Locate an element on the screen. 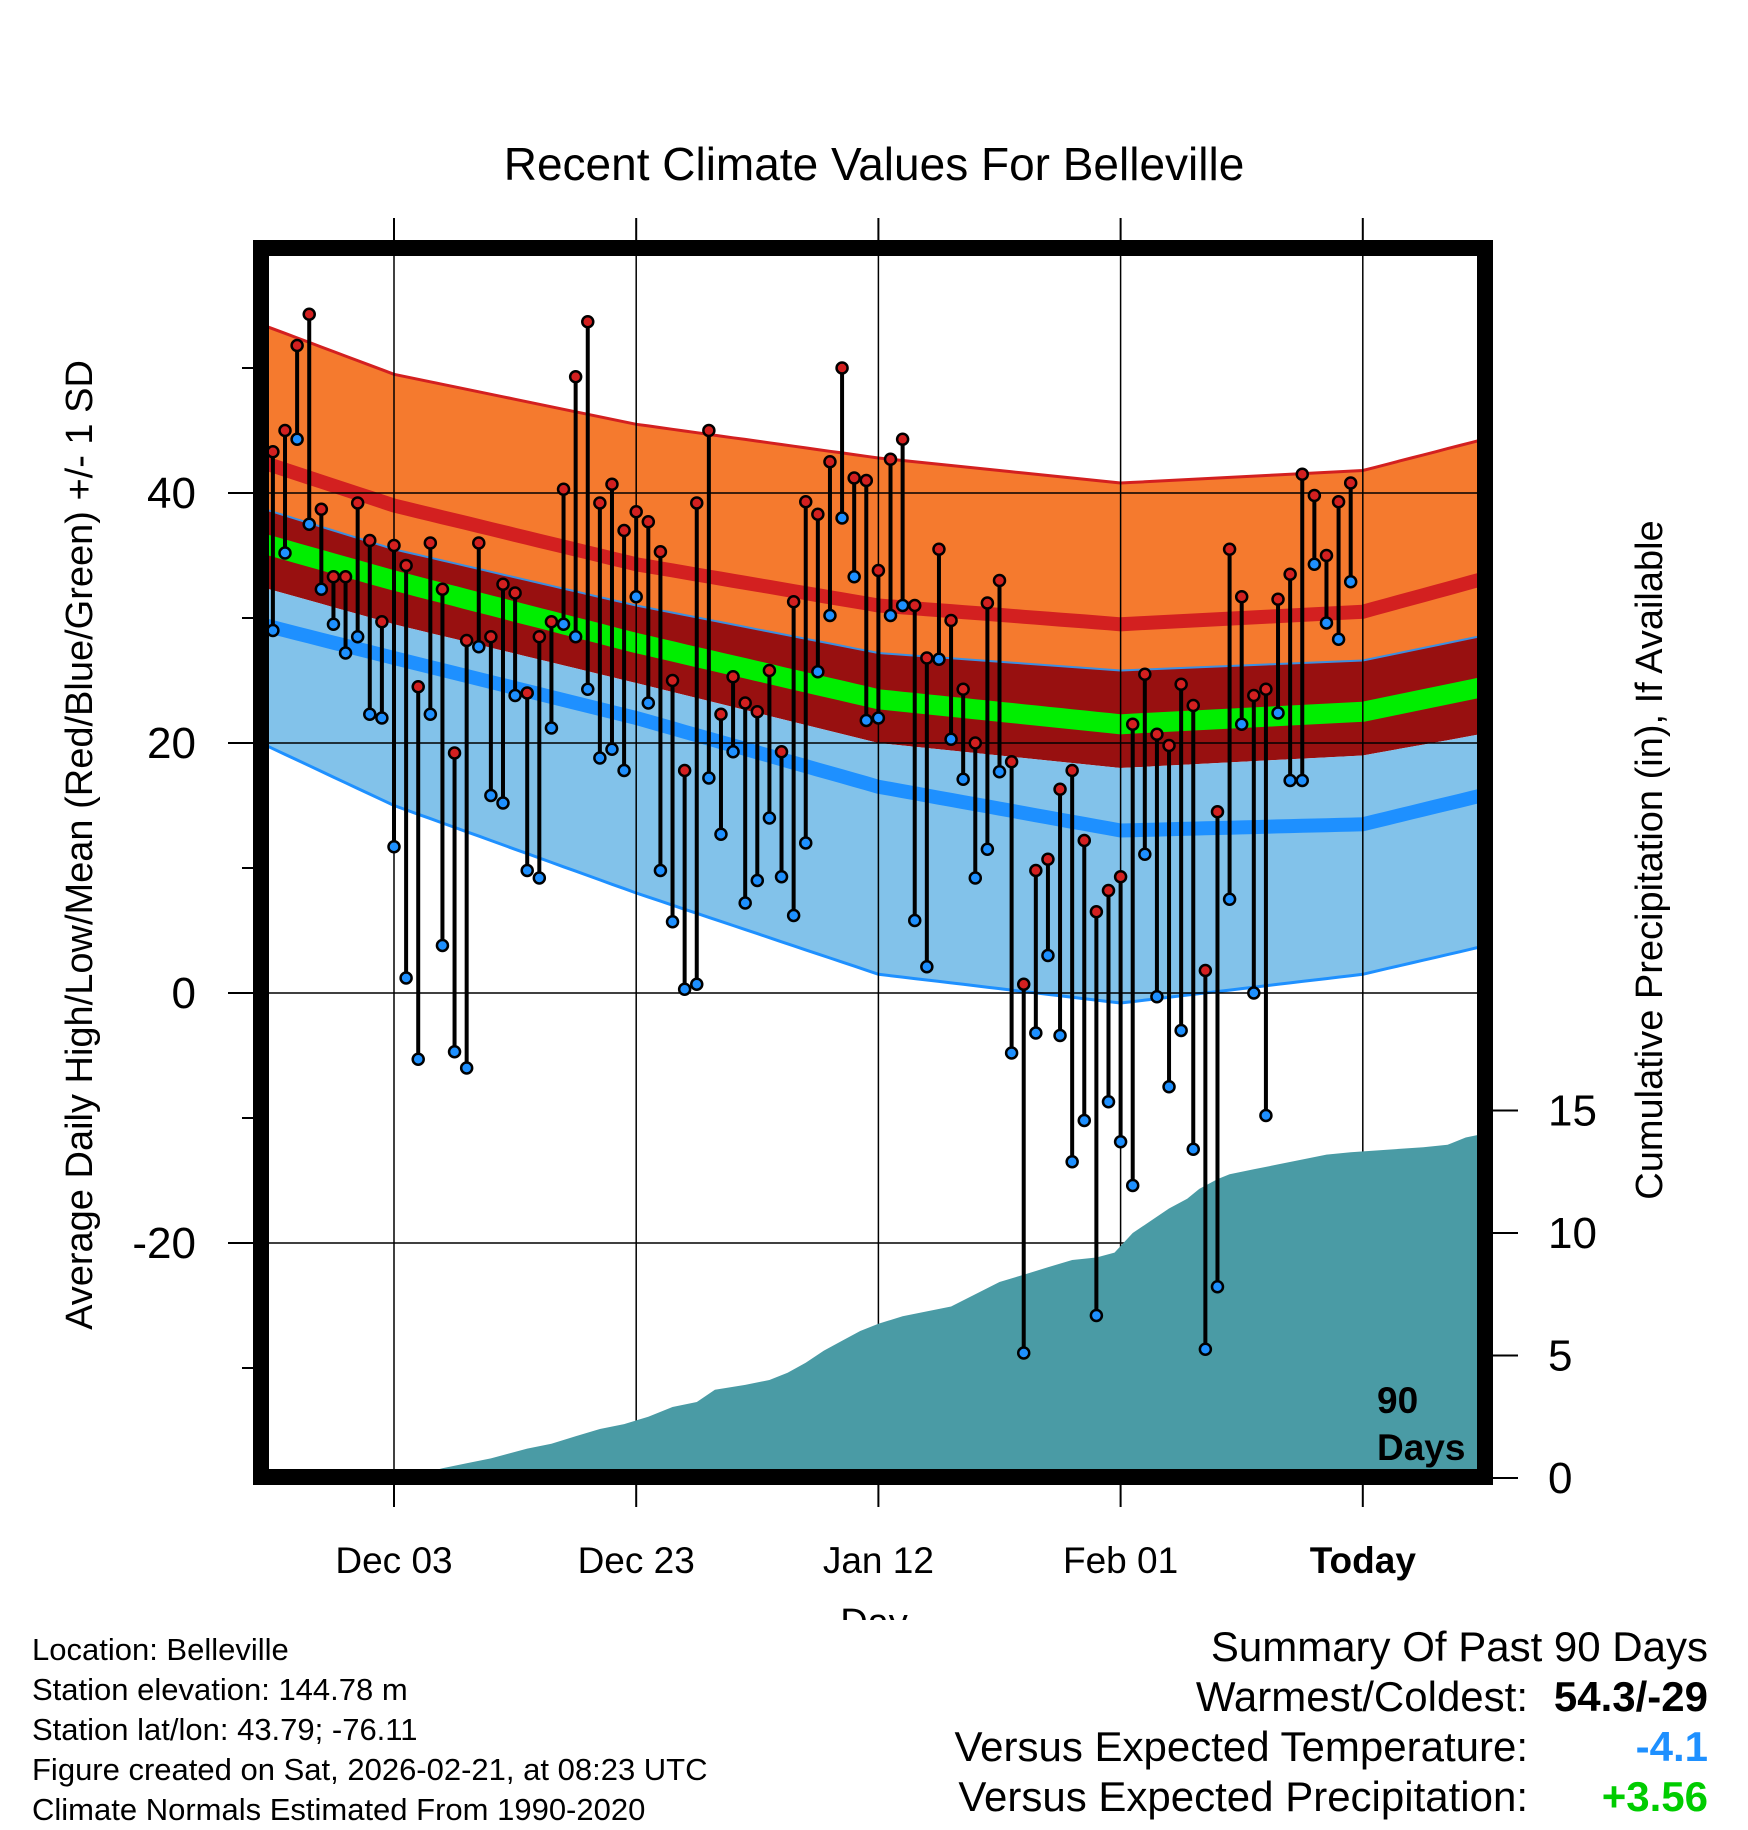  y-left-tick-label: 20 is located at coordinates (171, 743).